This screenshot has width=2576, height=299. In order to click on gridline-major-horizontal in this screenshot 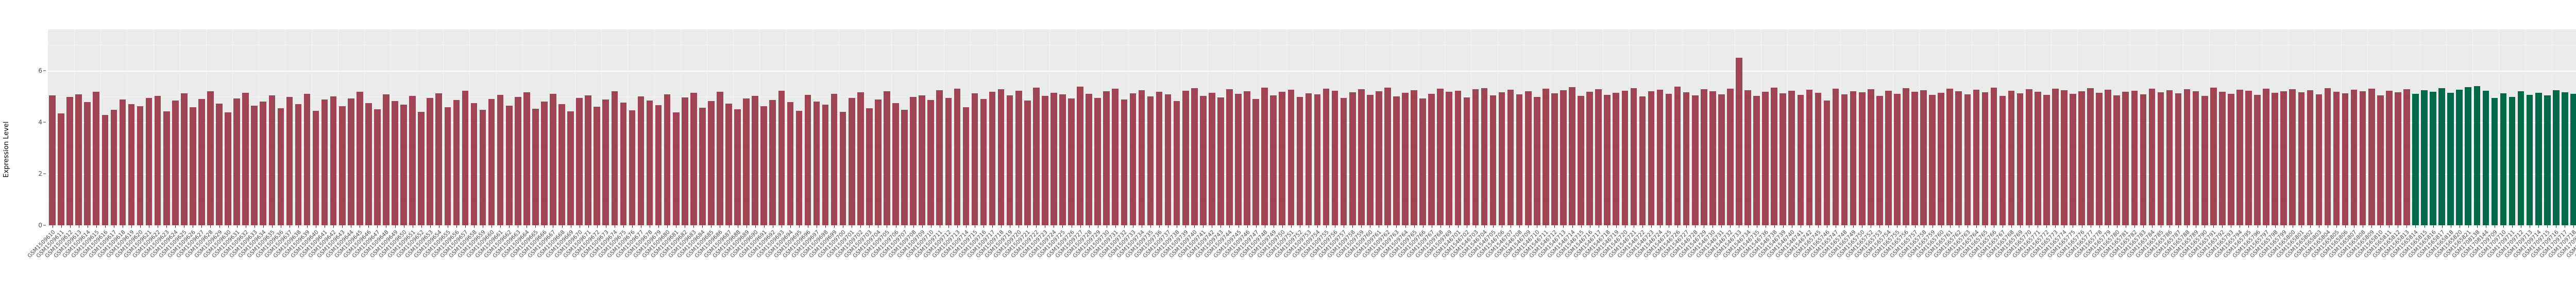, I will do `click(1312, 122)`.